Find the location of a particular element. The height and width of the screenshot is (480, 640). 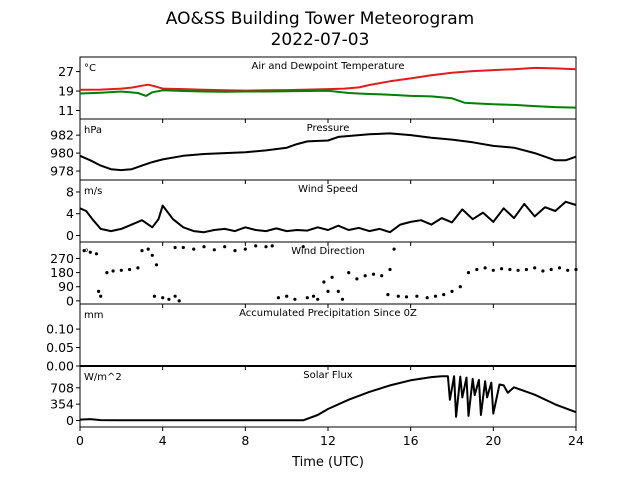

x-tick-label: 8 is located at coordinates (245, 440).